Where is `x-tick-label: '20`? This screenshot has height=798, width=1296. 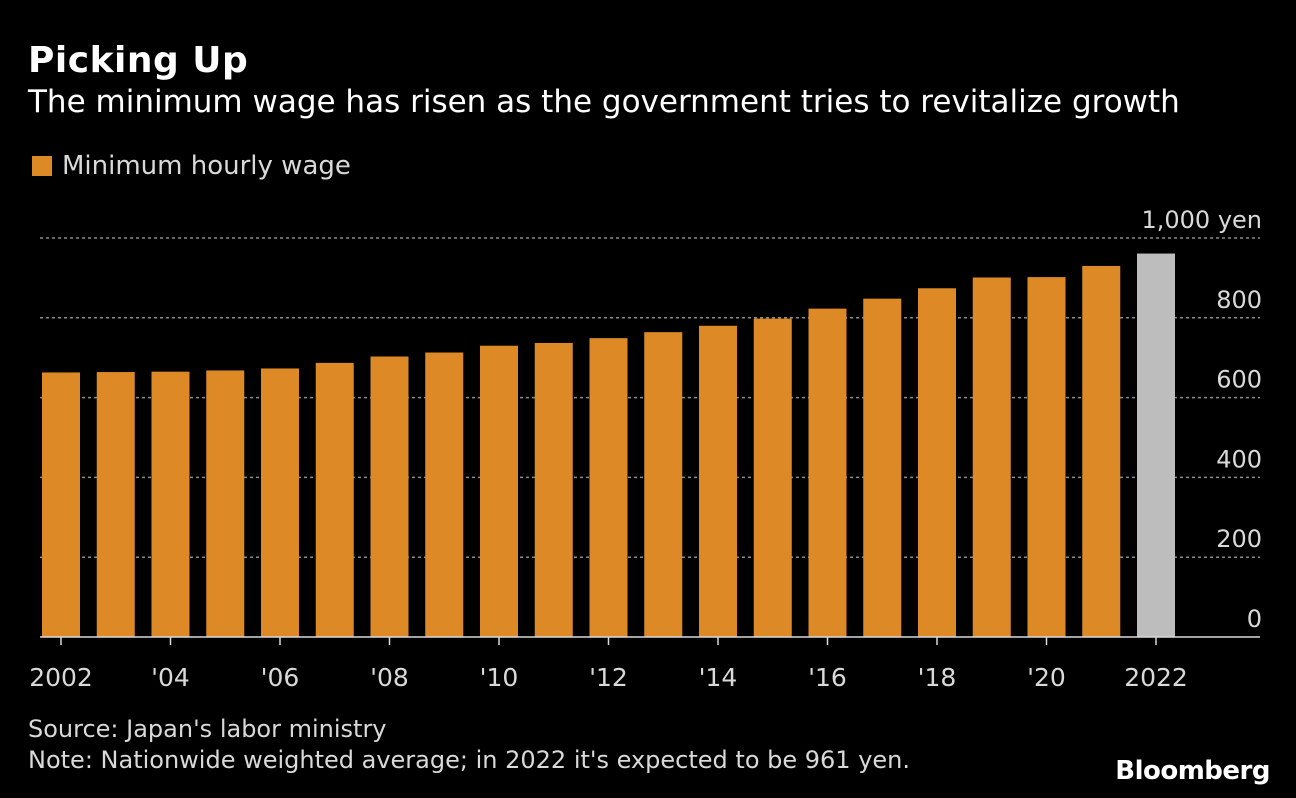
x-tick-label: '20 is located at coordinates (1046, 677).